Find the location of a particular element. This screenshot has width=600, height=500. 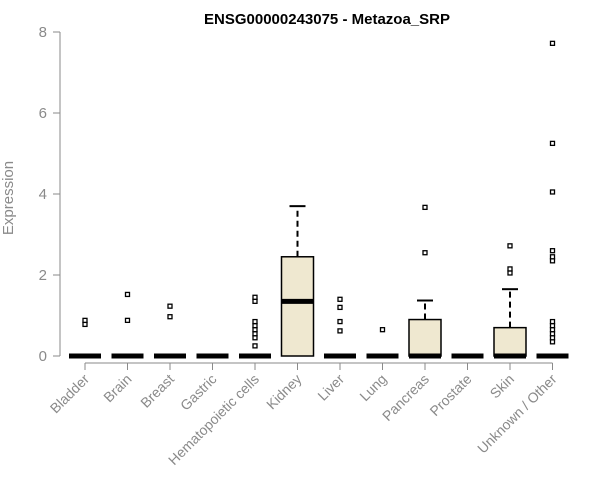

y-tick-label: 2 is located at coordinates (43, 275).